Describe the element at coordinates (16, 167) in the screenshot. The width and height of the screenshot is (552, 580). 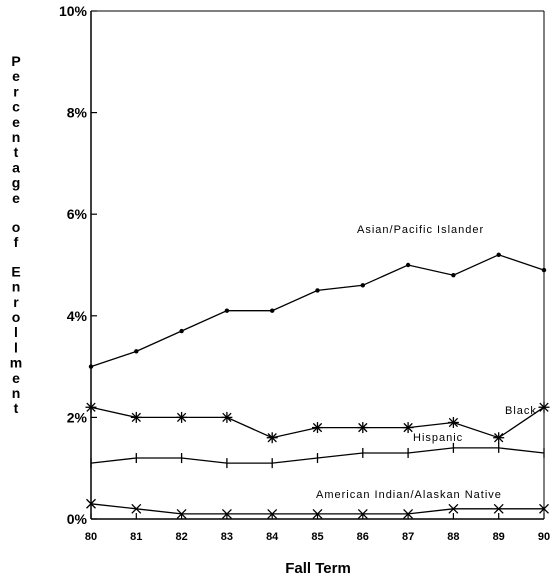
I see `y-axis-label-char: a` at that location.